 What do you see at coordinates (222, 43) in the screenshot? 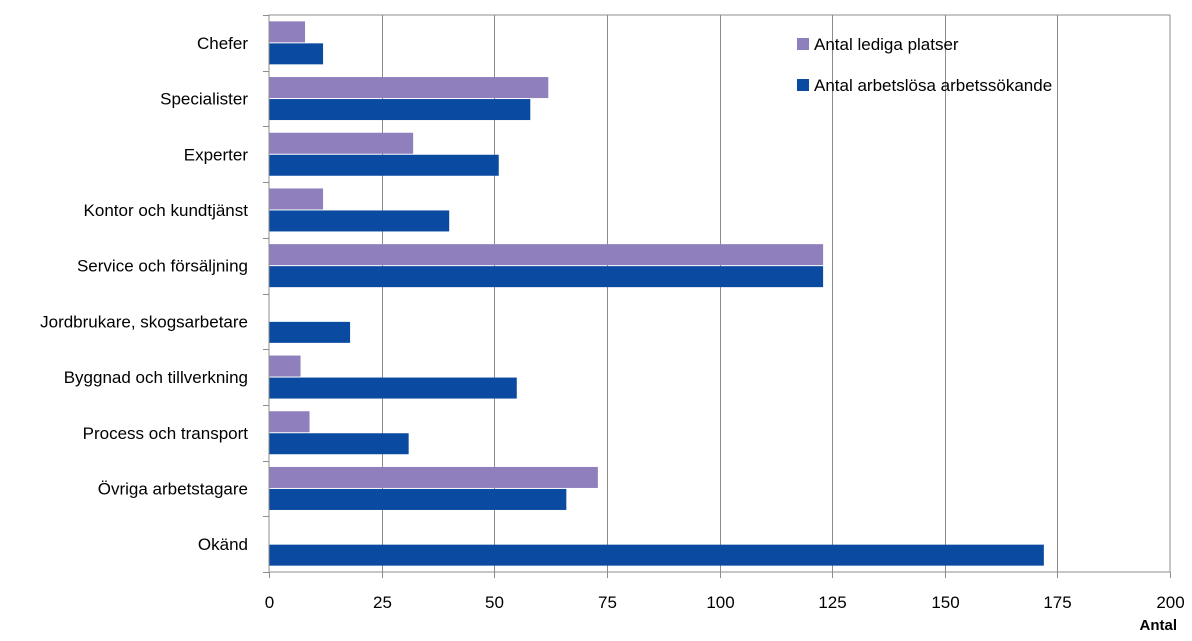
I see `category-label: Chefer` at bounding box center [222, 43].